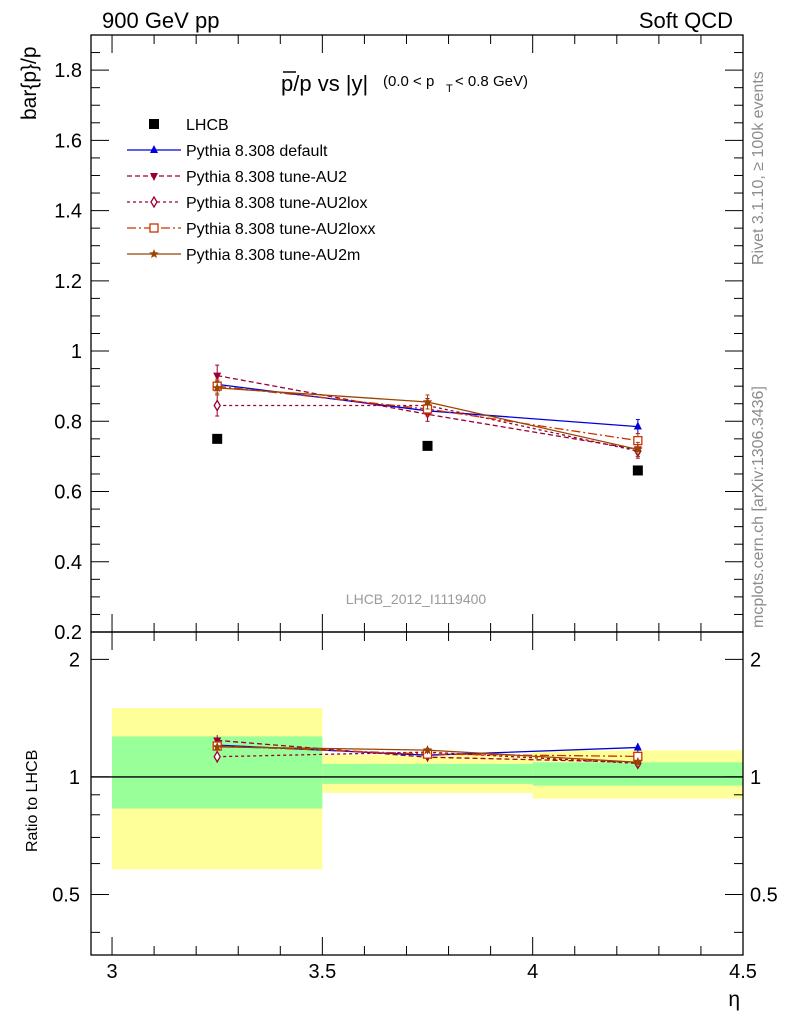  I want to click on legend-marker-lhcb, so click(154, 124).